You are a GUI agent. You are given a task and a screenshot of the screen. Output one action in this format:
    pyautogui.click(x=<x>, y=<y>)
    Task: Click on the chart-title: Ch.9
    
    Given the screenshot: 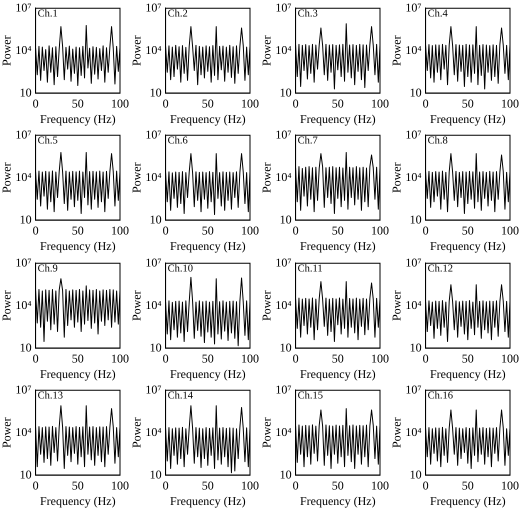 What is the action you would take?
    pyautogui.click(x=48, y=268)
    